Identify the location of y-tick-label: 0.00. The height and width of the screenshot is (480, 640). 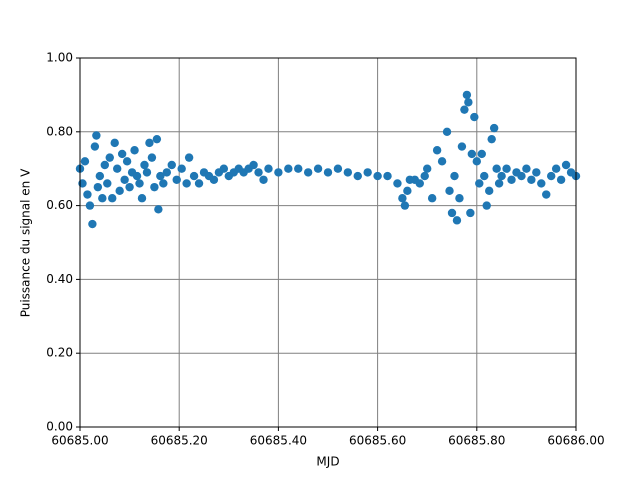
(59, 427).